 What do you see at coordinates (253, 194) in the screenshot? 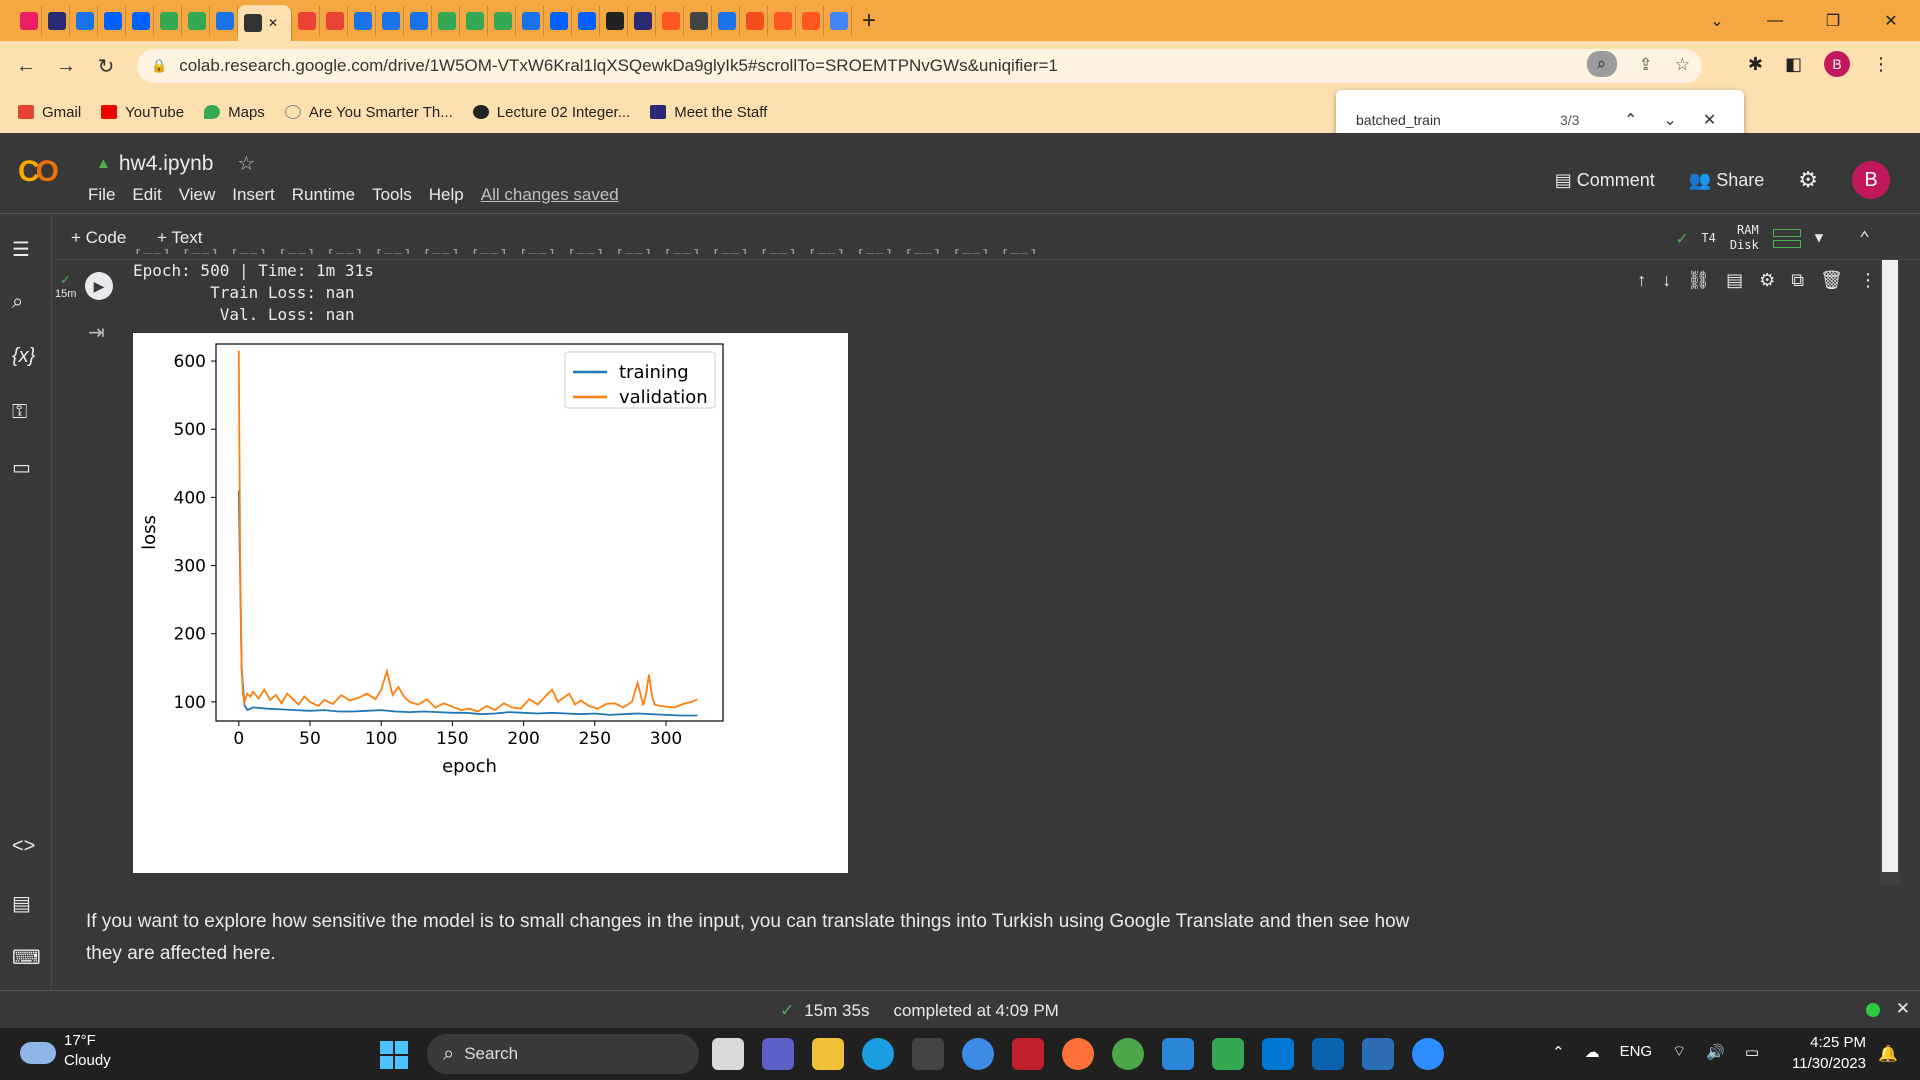
I see `menu-insert: Insert` at bounding box center [253, 194].